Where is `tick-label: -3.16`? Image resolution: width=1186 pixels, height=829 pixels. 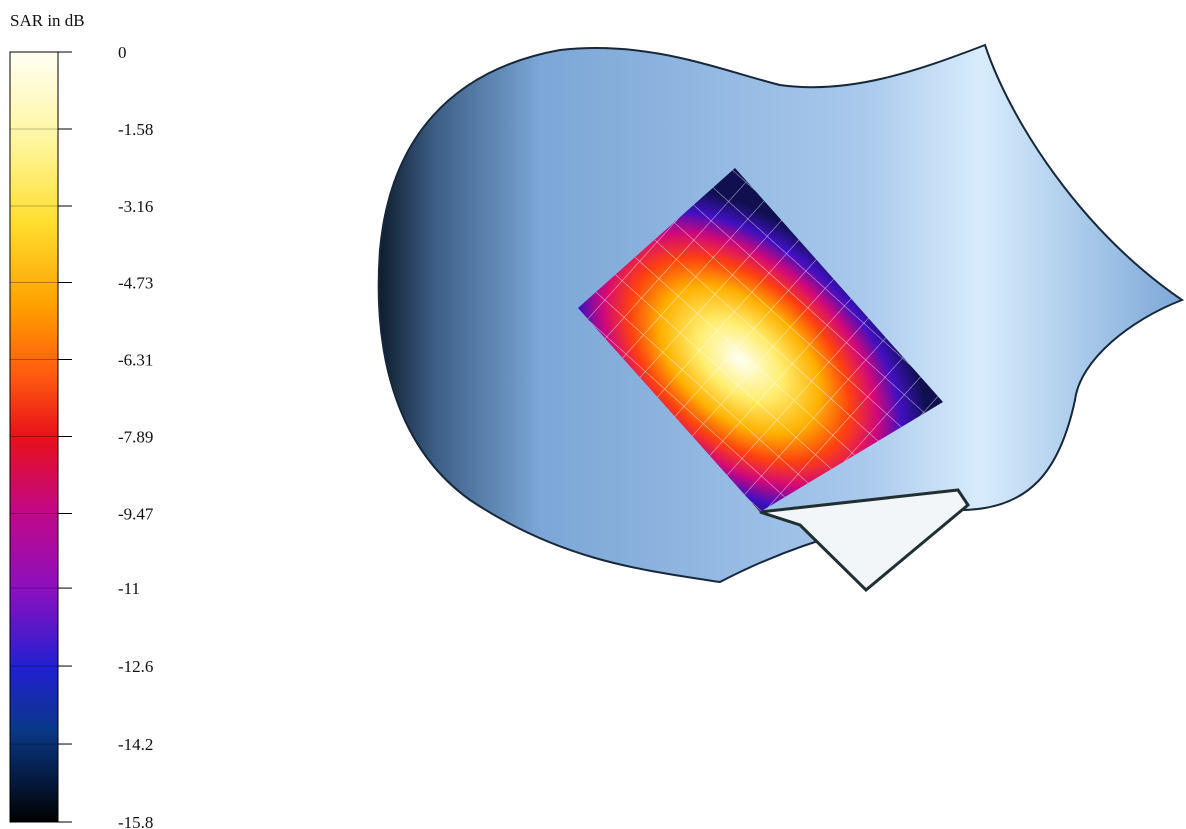 tick-label: -3.16 is located at coordinates (135, 206).